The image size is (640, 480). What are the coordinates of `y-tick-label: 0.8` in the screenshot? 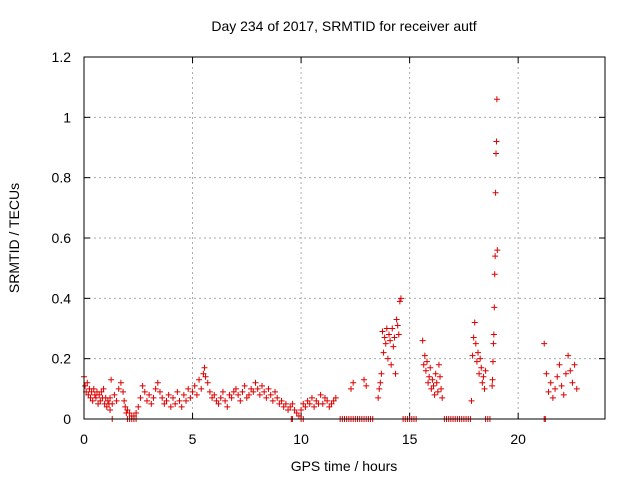 It's located at (62, 178).